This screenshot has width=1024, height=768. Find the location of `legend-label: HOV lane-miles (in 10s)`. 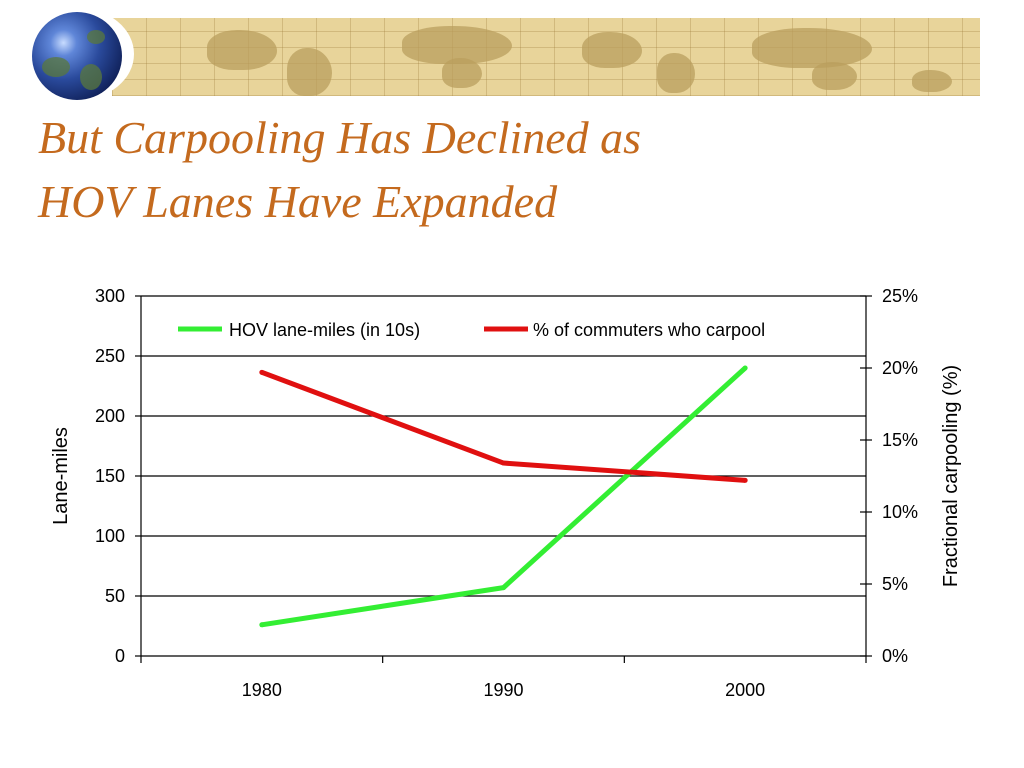

legend-label: HOV lane-miles (in 10s) is located at coordinates (324, 330).